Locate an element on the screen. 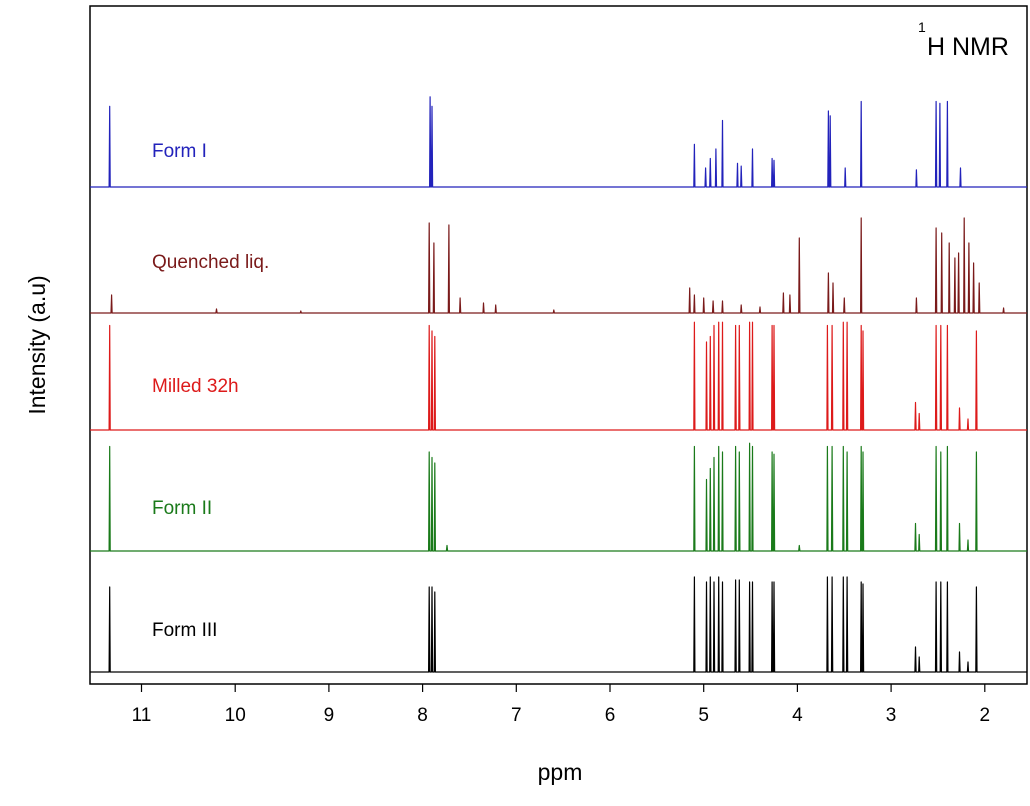 Image resolution: width=1030 pixels, height=806 pixels. x-tick-label: 6 is located at coordinates (610, 715).